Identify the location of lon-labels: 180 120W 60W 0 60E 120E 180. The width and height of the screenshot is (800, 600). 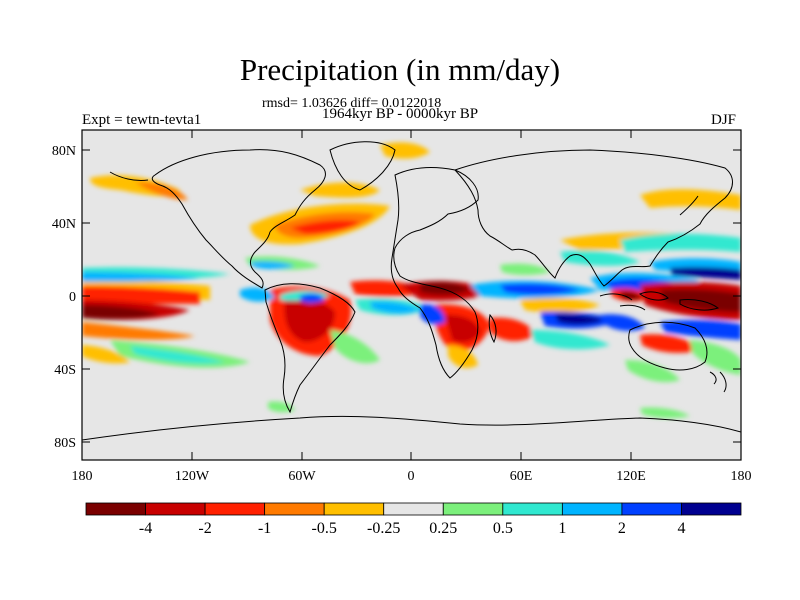
(412, 476).